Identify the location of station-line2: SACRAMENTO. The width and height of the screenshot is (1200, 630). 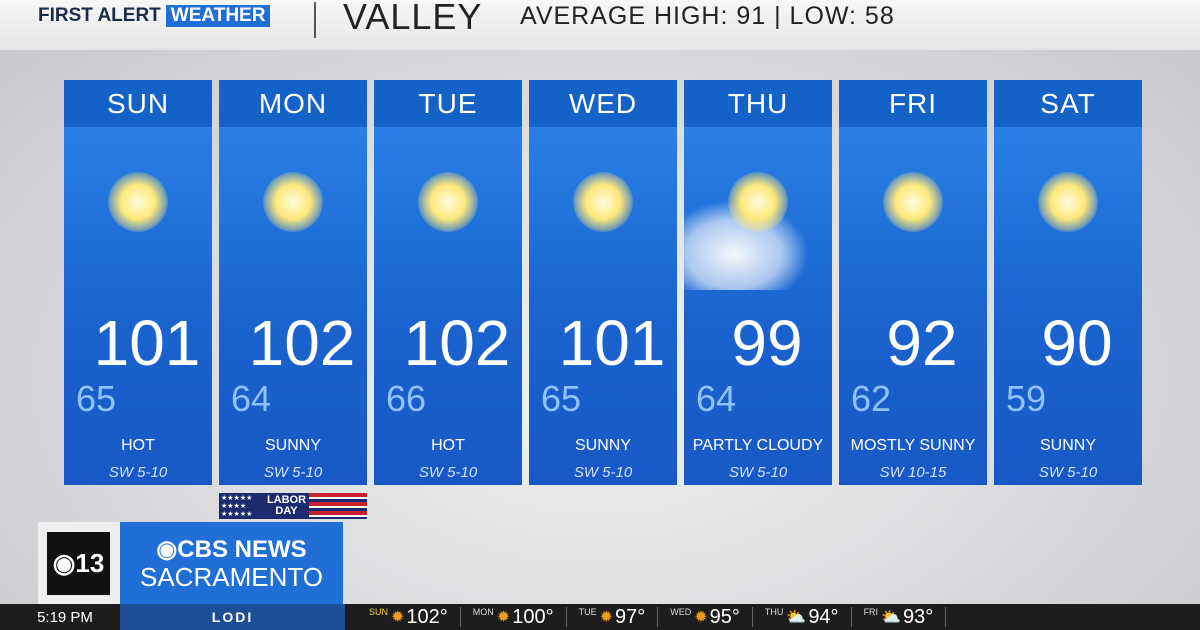
(231, 577).